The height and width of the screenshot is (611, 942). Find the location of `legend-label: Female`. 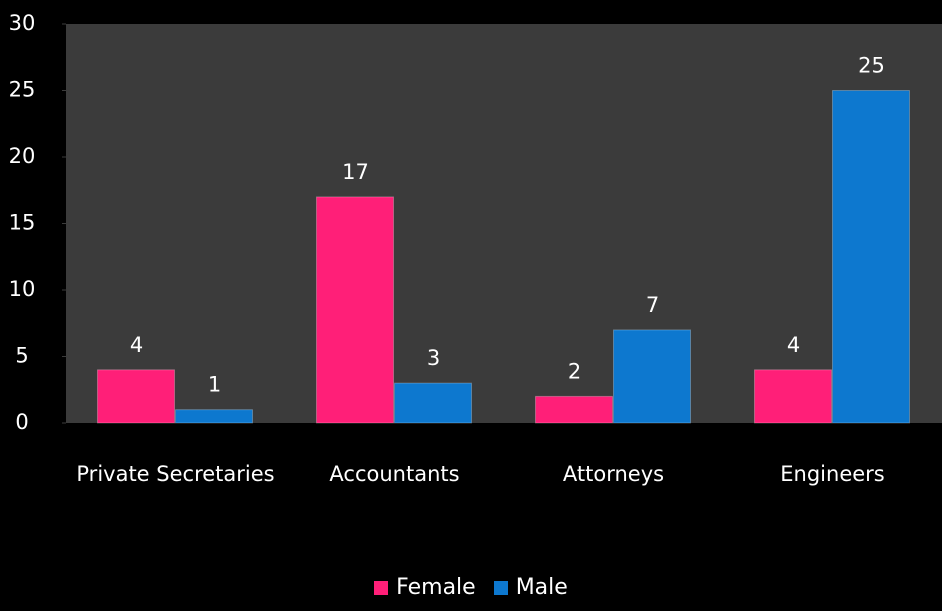

legend-label: Female is located at coordinates (436, 587).